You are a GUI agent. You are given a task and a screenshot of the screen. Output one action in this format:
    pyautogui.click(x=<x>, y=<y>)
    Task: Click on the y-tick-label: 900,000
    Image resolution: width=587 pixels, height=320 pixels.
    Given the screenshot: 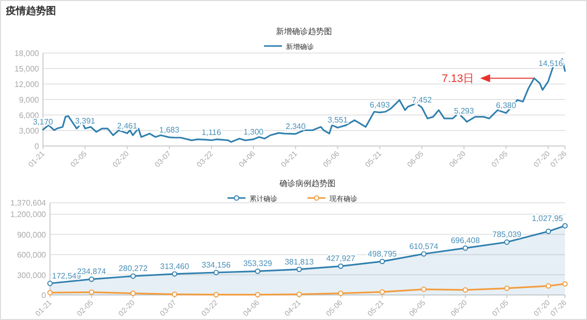 What is the action you would take?
    pyautogui.click(x=32, y=235)
    